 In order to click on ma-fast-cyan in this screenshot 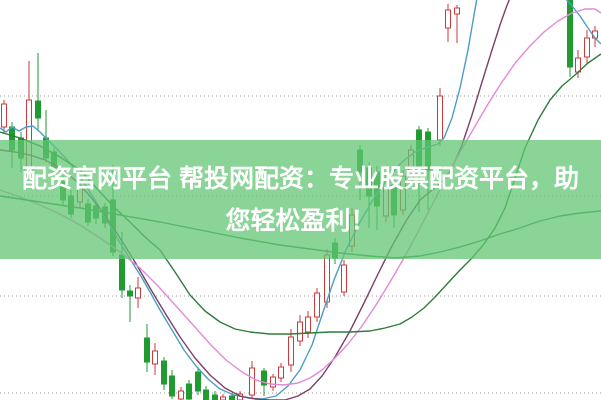, I will do `click(583, 22)`.